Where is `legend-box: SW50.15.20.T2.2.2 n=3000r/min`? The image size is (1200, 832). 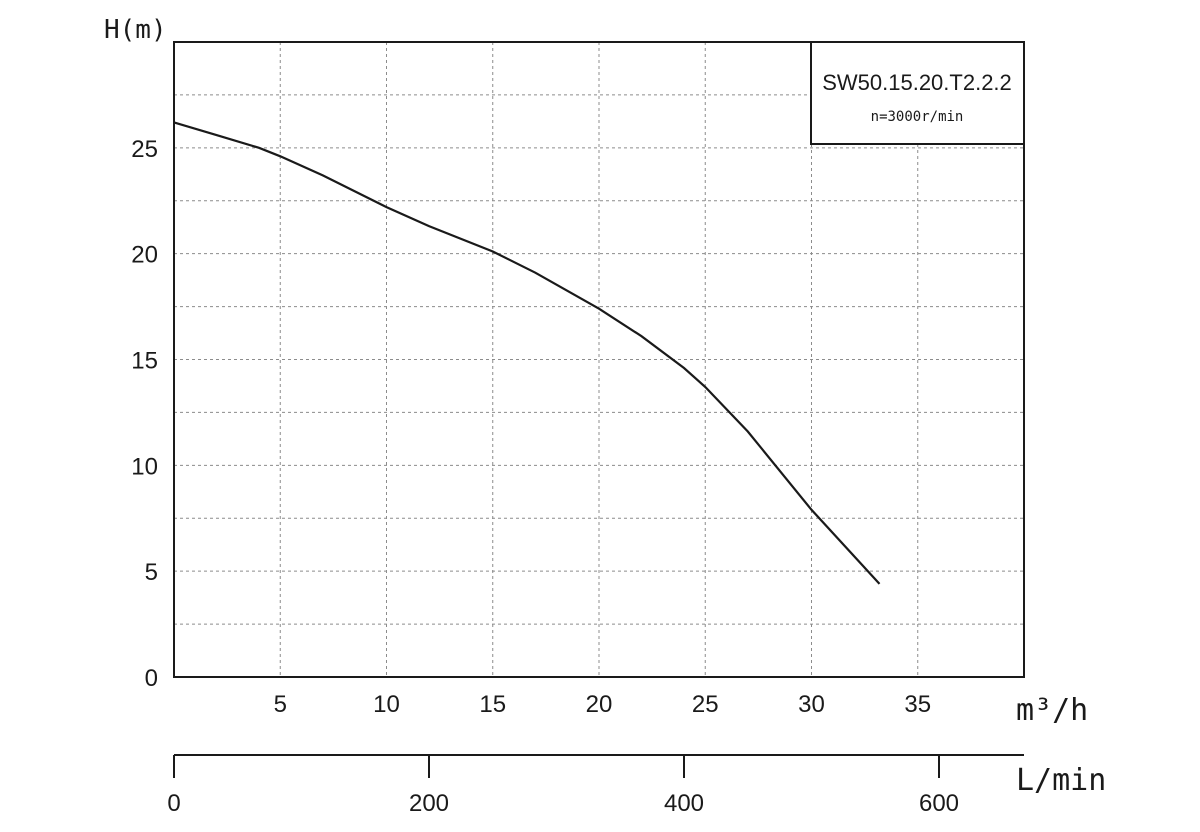
legend-box: SW50.15.20.T2.2.2 n=3000r/min is located at coordinates (917, 93).